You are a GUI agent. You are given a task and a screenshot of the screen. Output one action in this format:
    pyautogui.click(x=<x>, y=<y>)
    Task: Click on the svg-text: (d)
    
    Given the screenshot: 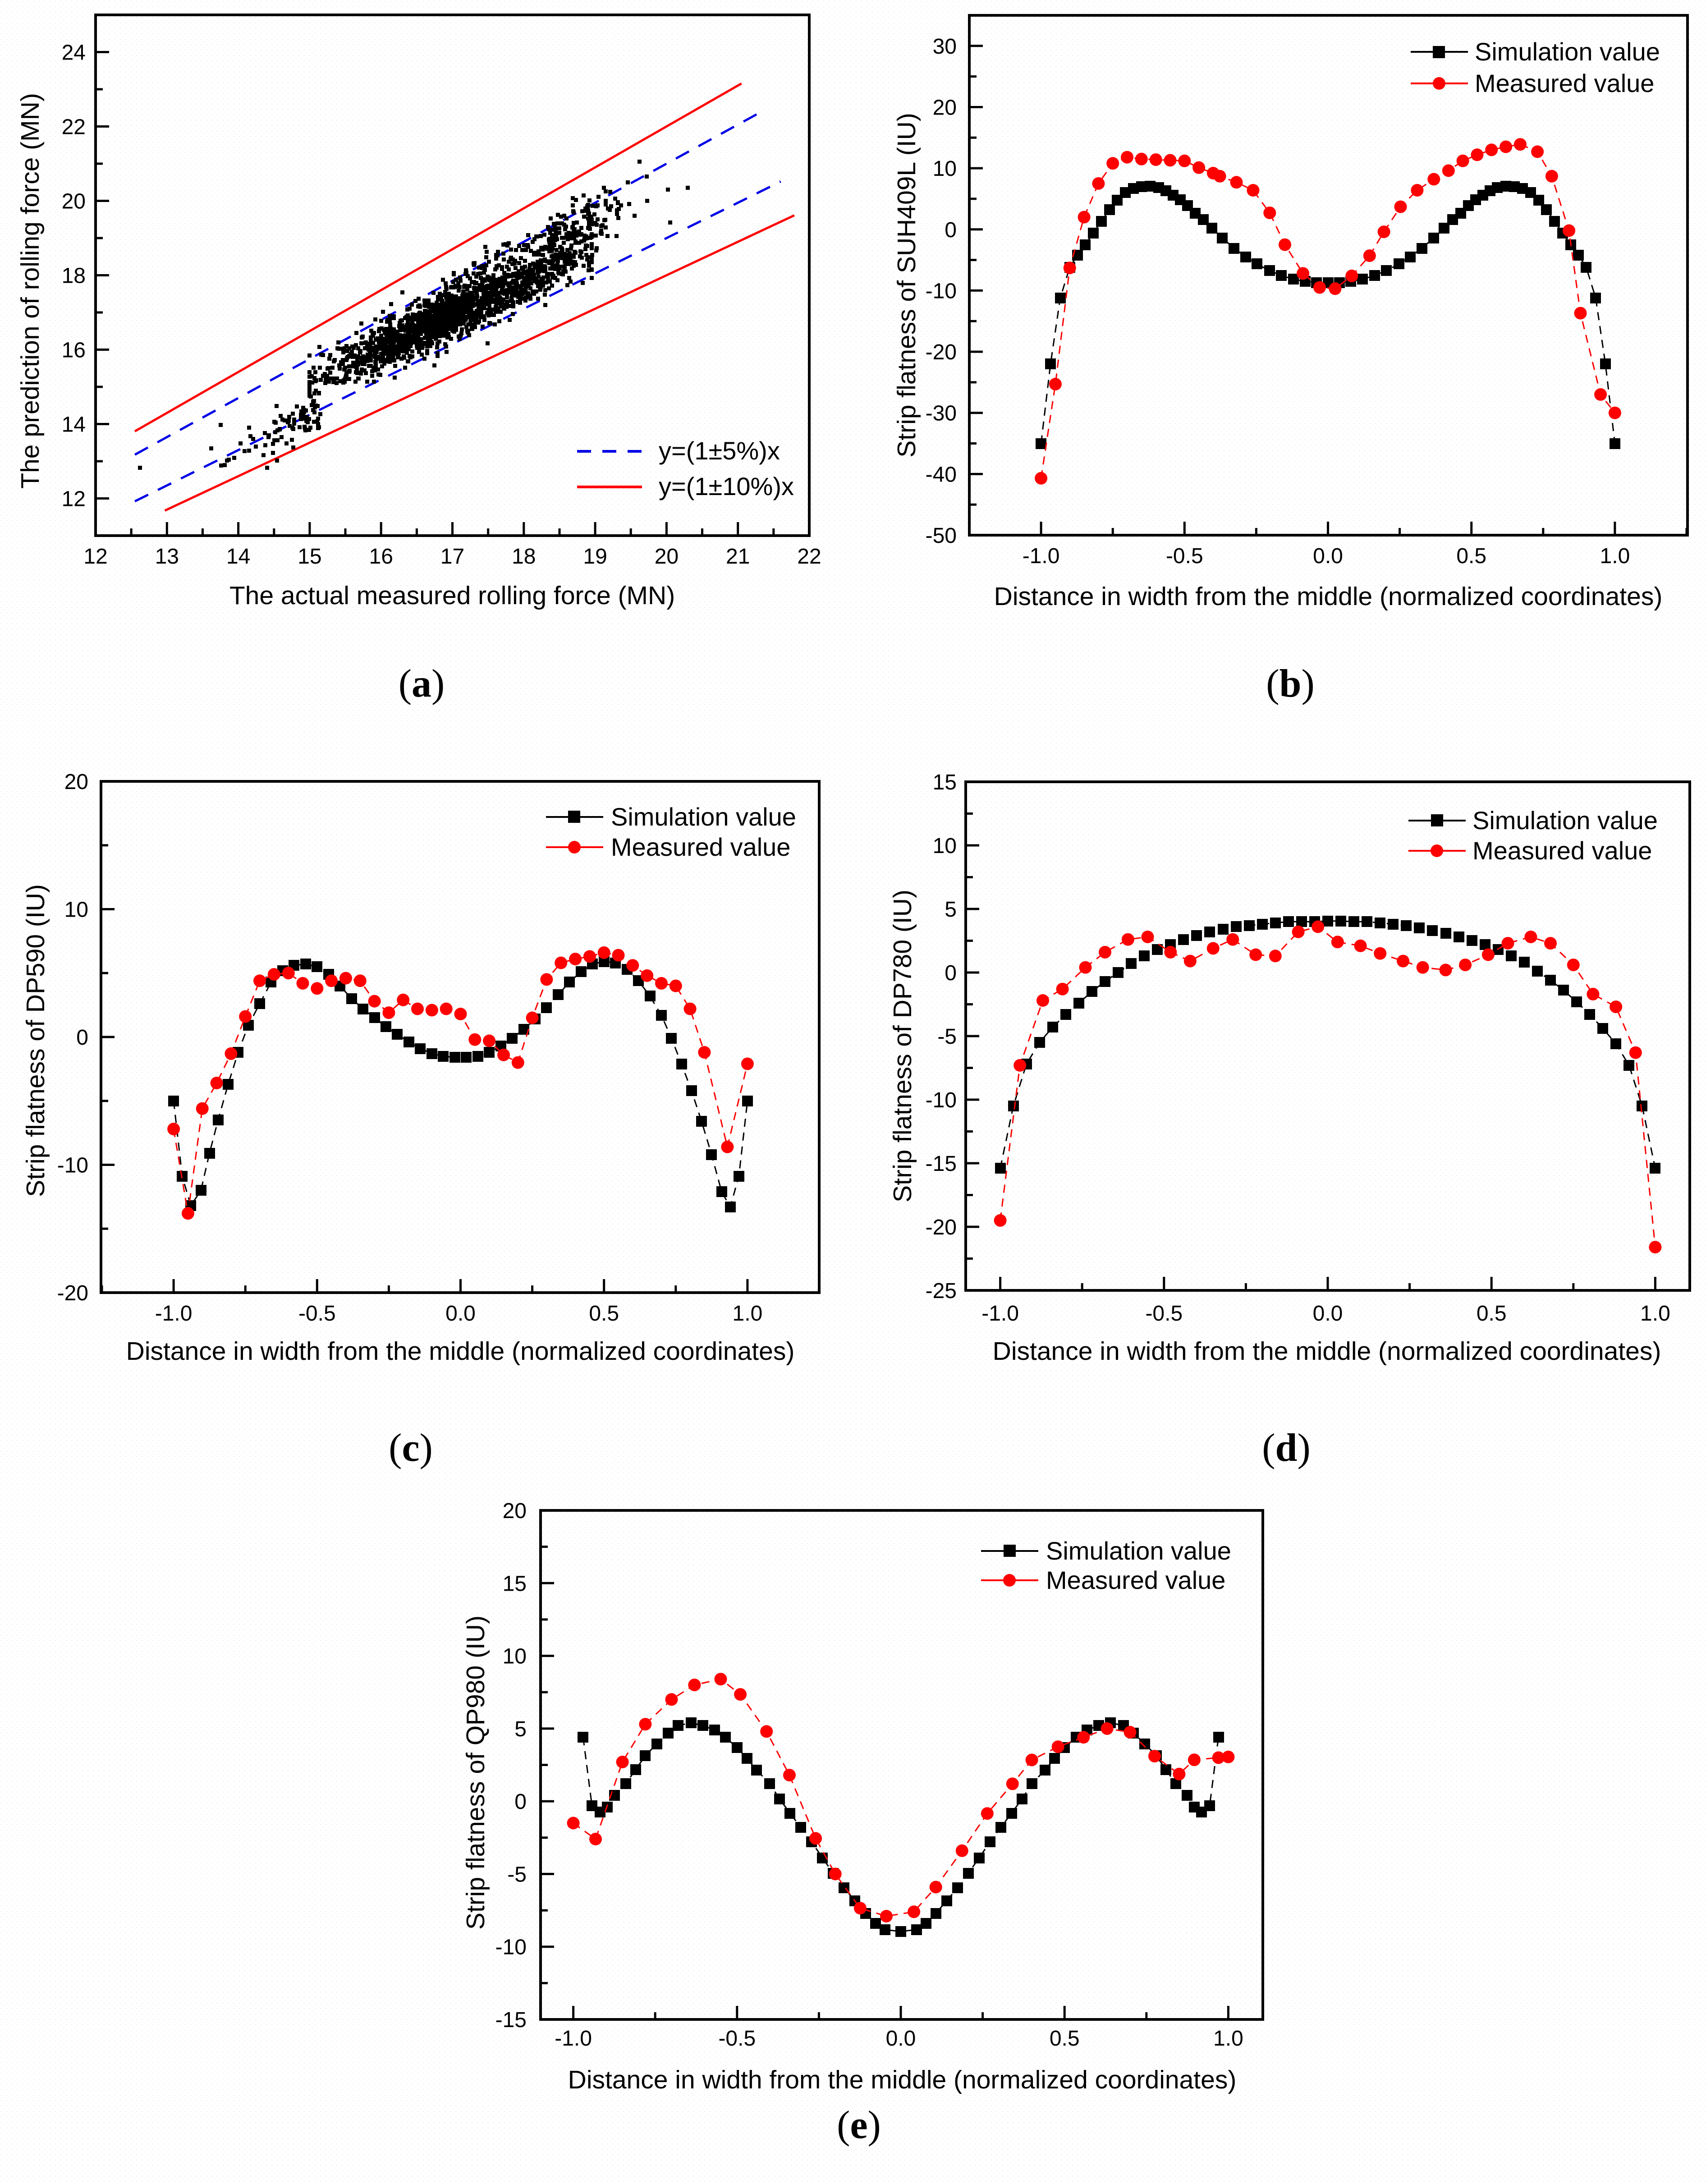 What is the action you would take?
    pyautogui.click(x=1287, y=1448)
    